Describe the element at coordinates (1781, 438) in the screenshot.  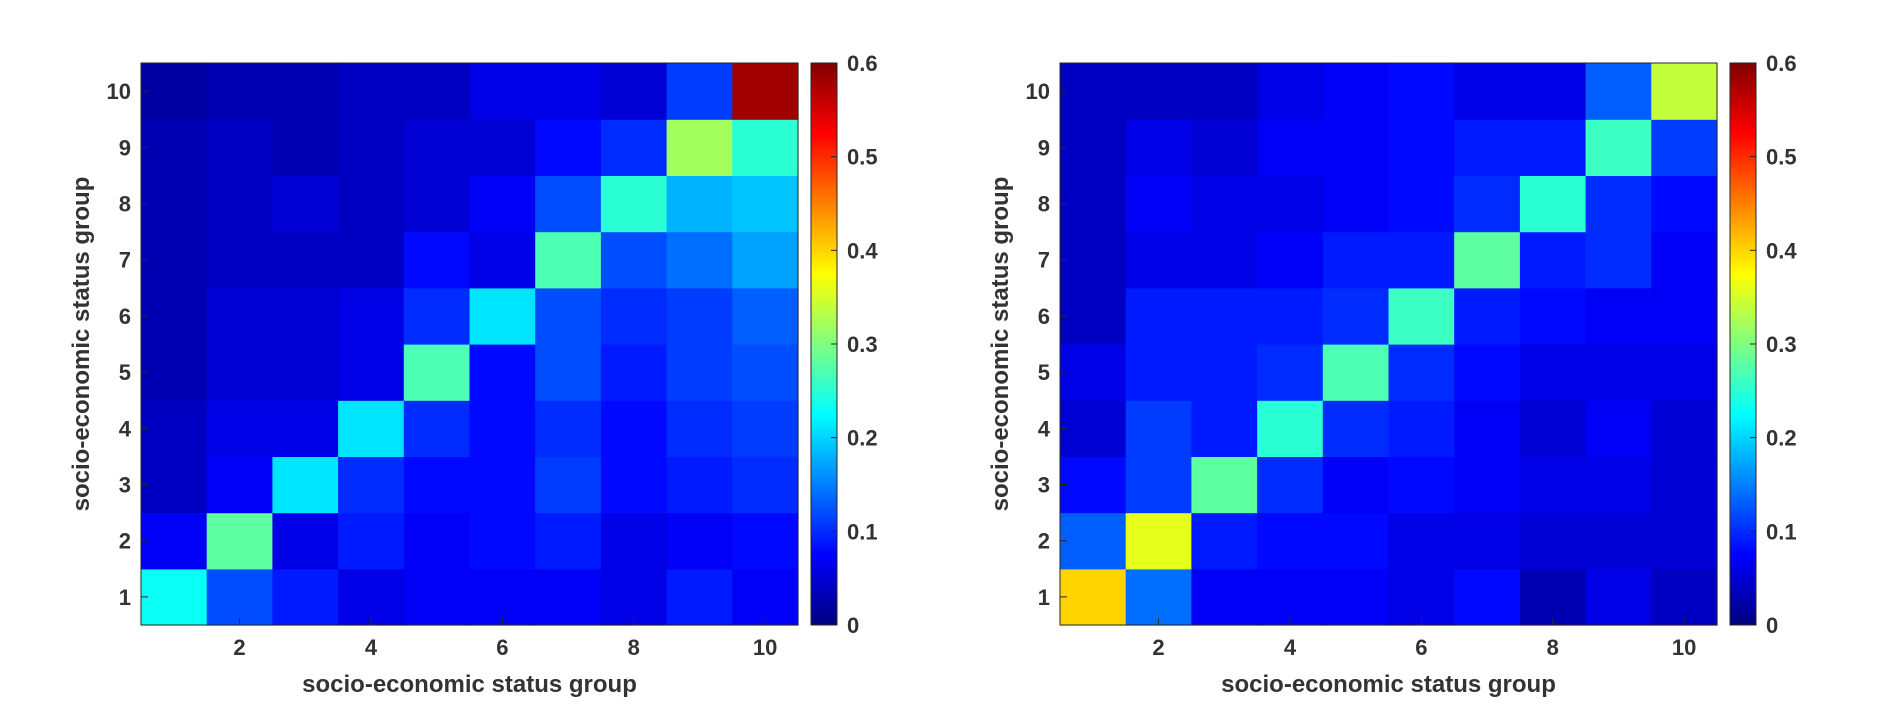
I see `colorbar-tick-label: 0.2` at that location.